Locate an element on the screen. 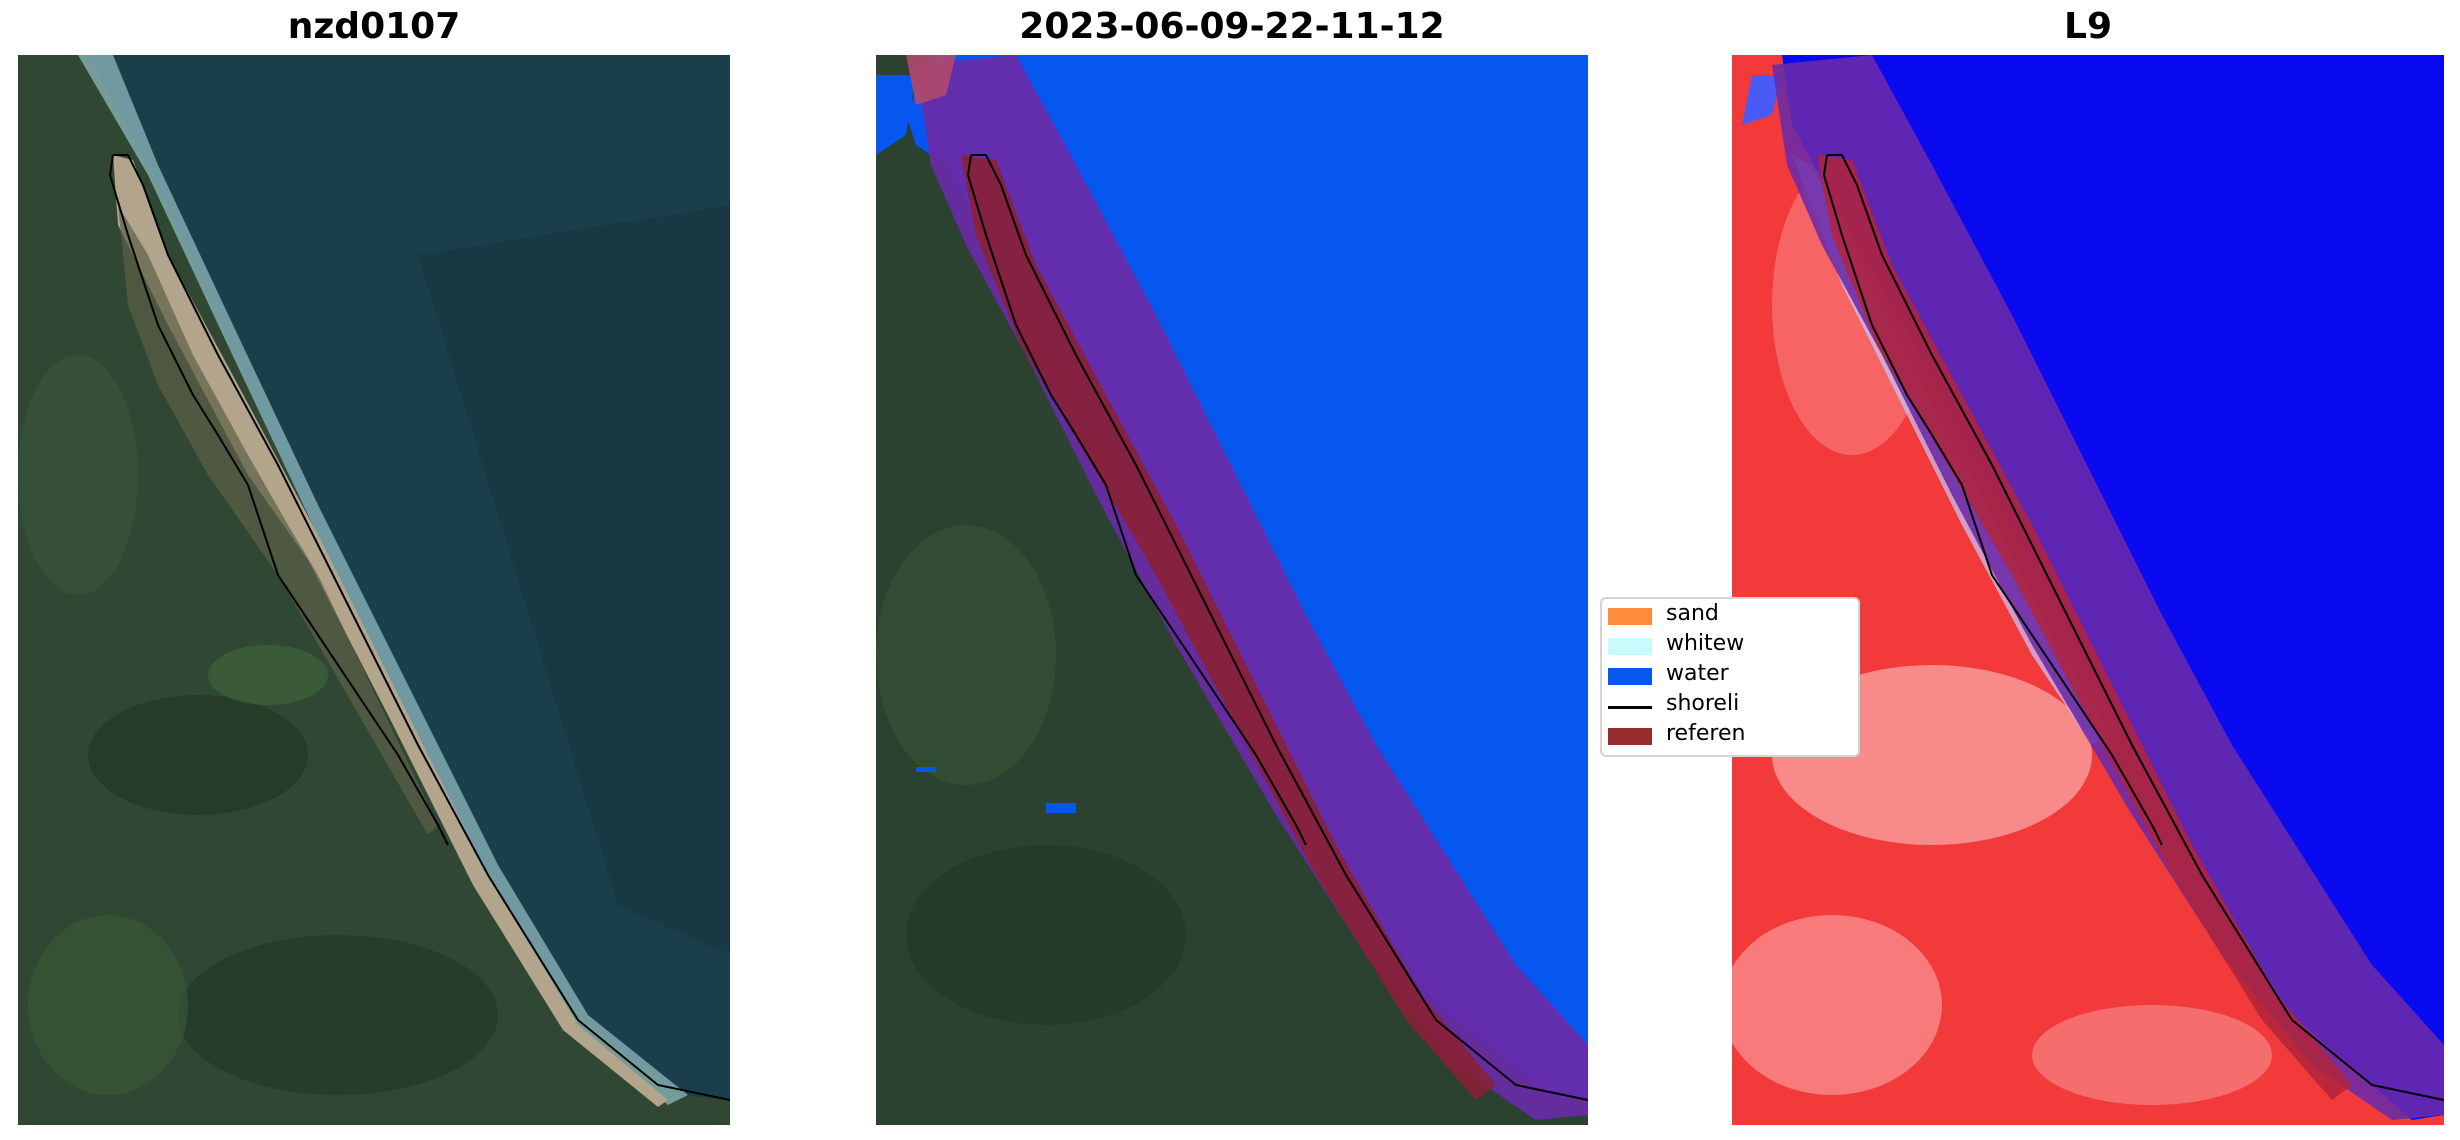 This screenshot has height=1140, width=2460. shoreline-swatch is located at coordinates (1630, 707).